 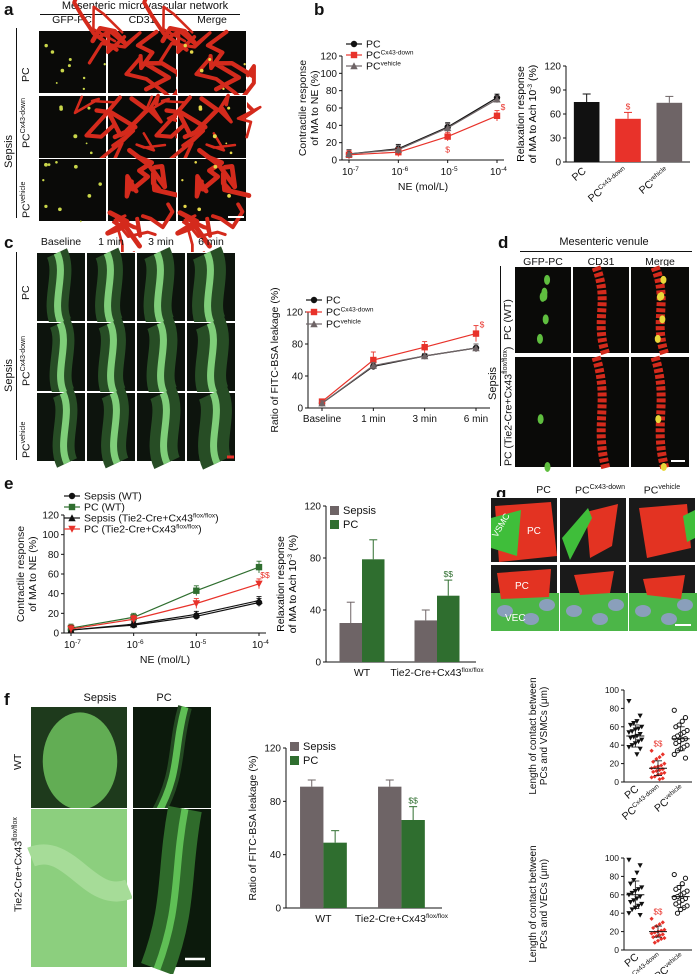 What do you see at coordinates (253, 827) in the screenshot?
I see `y-axis-label: Ratio of FITC-BSA leakage (%)` at bounding box center [253, 827].